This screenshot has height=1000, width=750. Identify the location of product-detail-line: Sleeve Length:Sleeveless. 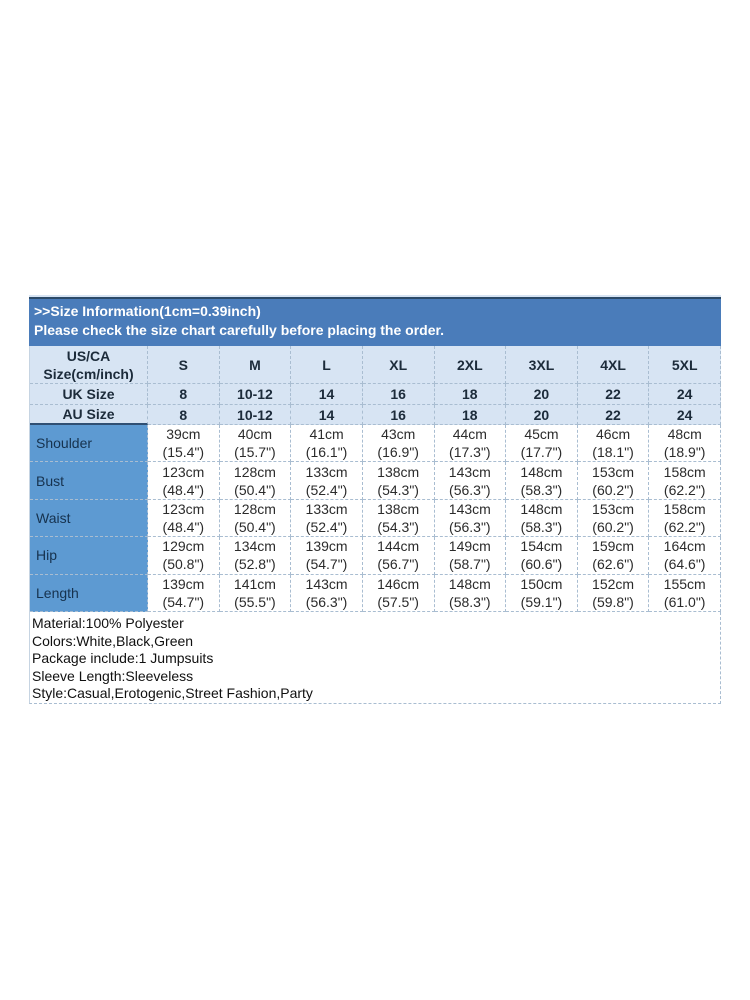
(113, 675).